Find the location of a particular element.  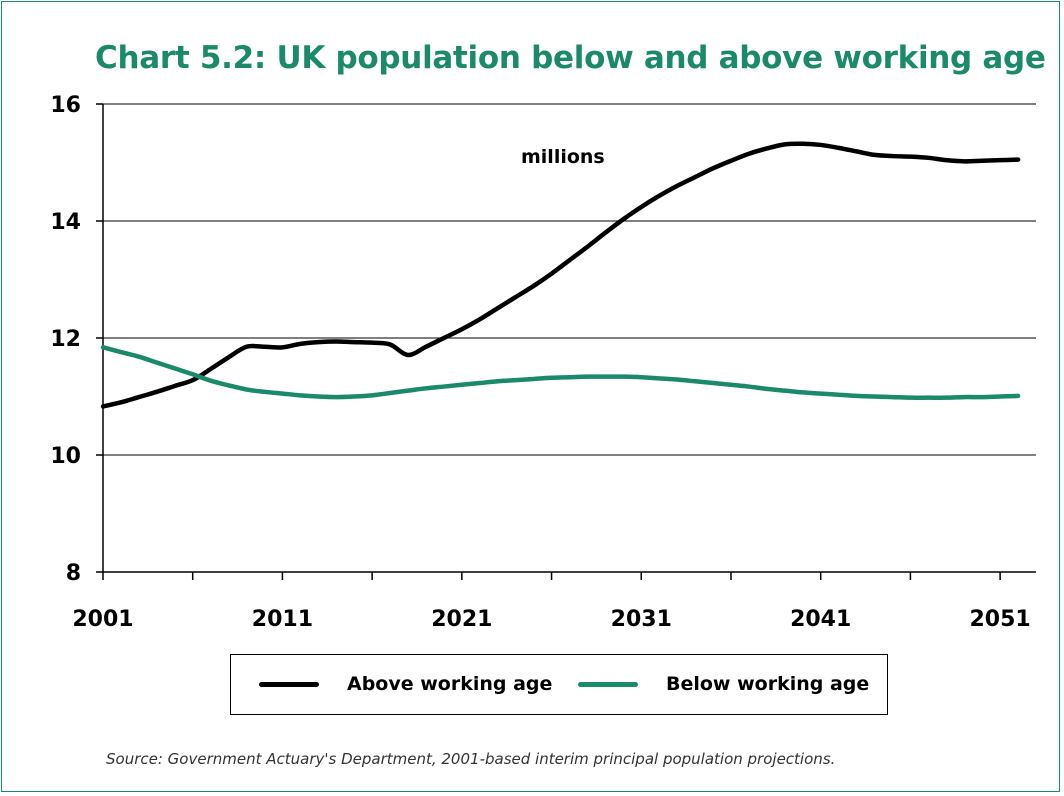

legend-swatch-above is located at coordinates (289, 684).